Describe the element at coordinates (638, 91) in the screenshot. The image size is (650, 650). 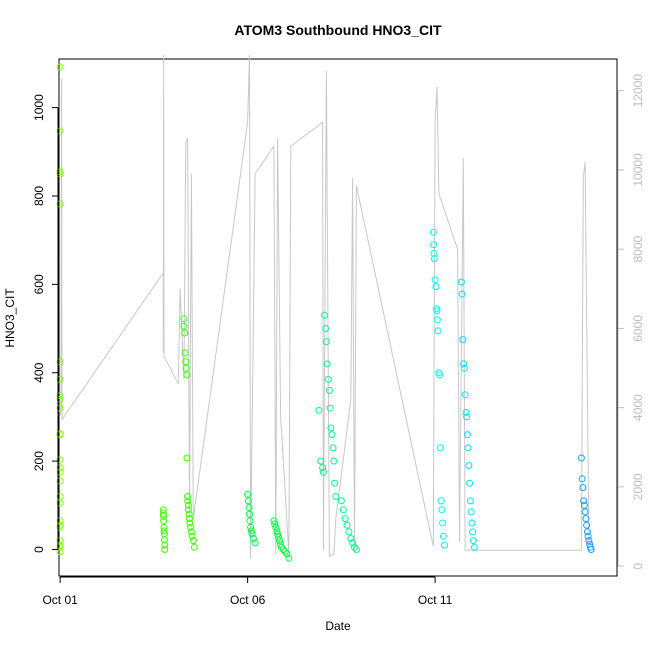
I see `y-right-tick-label: 12000` at that location.